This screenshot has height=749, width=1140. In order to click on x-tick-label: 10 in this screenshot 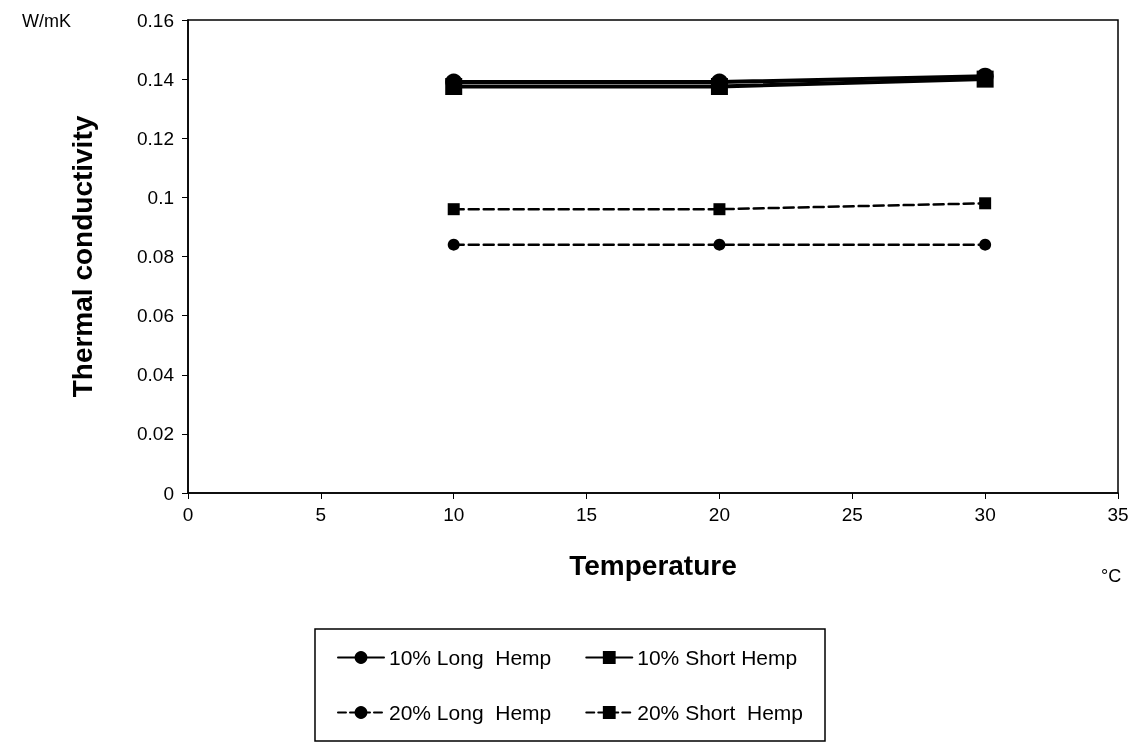, I will do `click(454, 514)`.